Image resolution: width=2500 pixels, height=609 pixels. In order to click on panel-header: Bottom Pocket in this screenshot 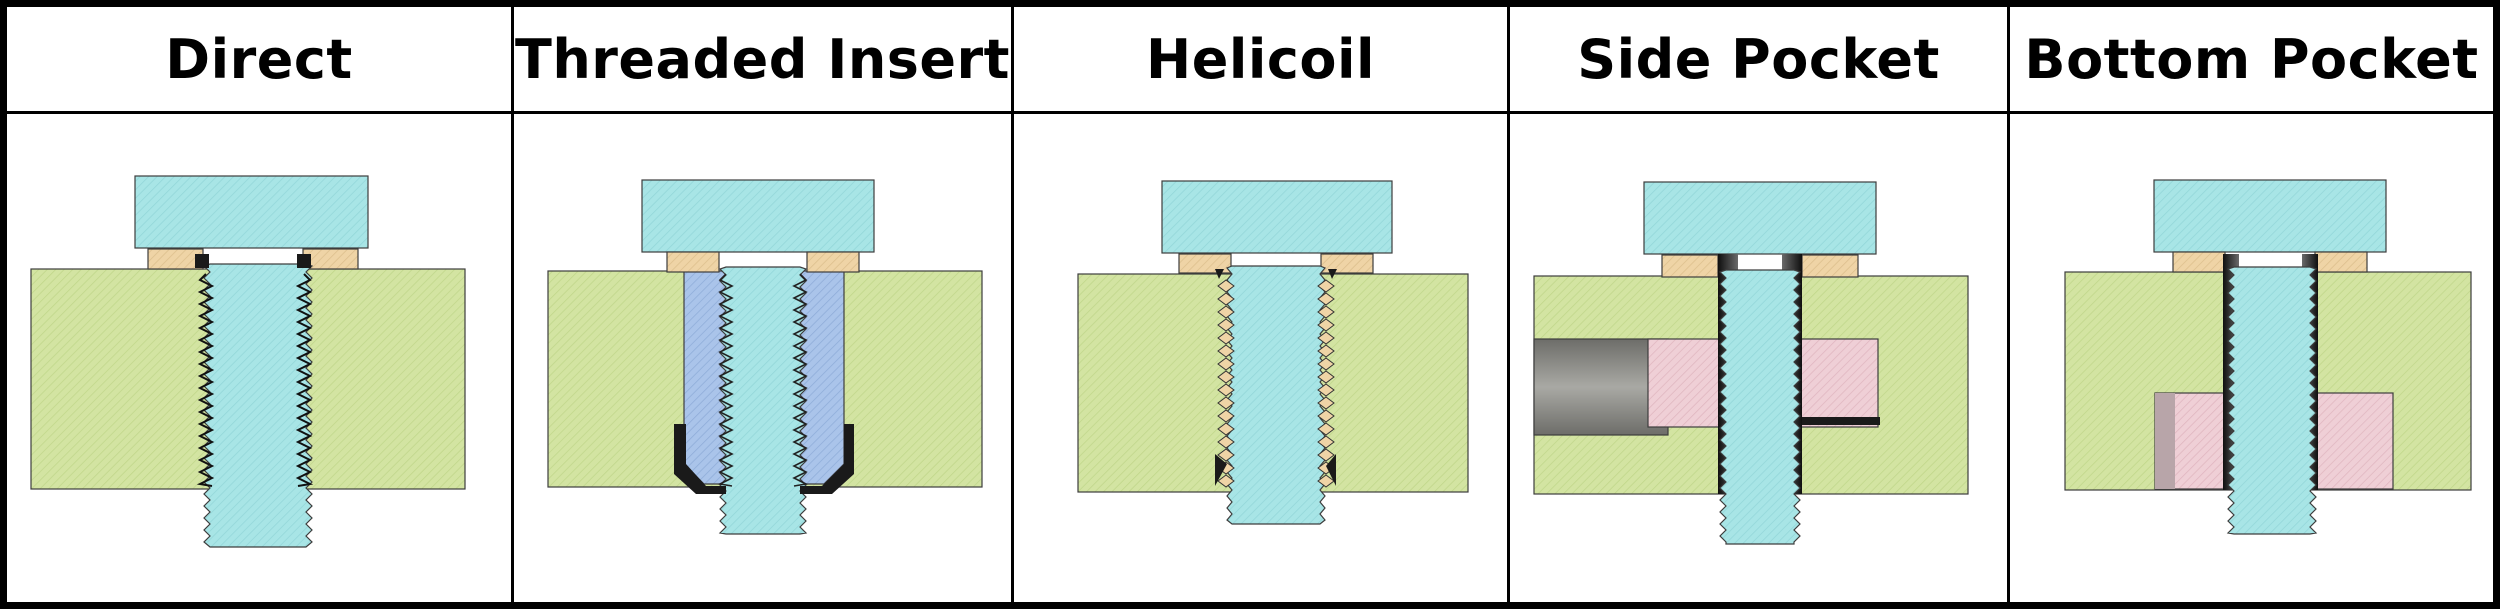, I will do `click(2251, 60)`.